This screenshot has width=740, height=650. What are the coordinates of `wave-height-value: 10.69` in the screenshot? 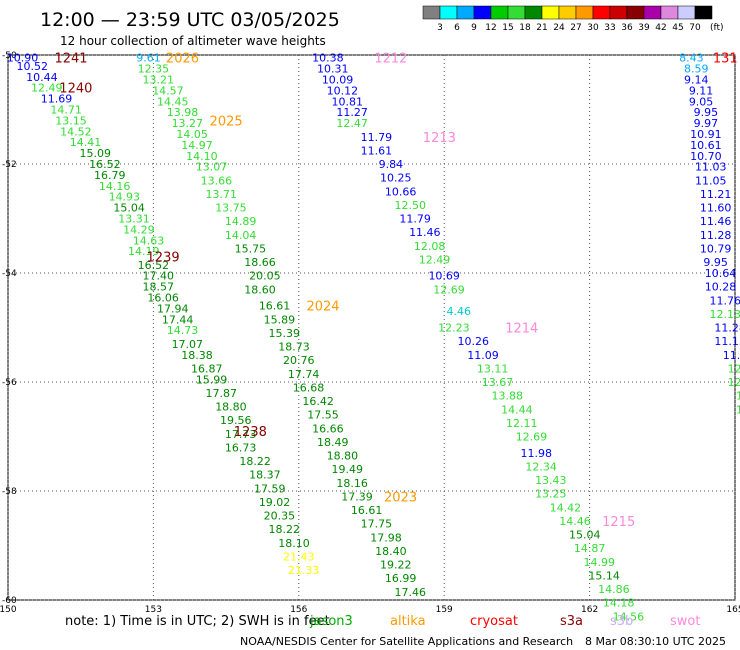 It's located at (444, 276).